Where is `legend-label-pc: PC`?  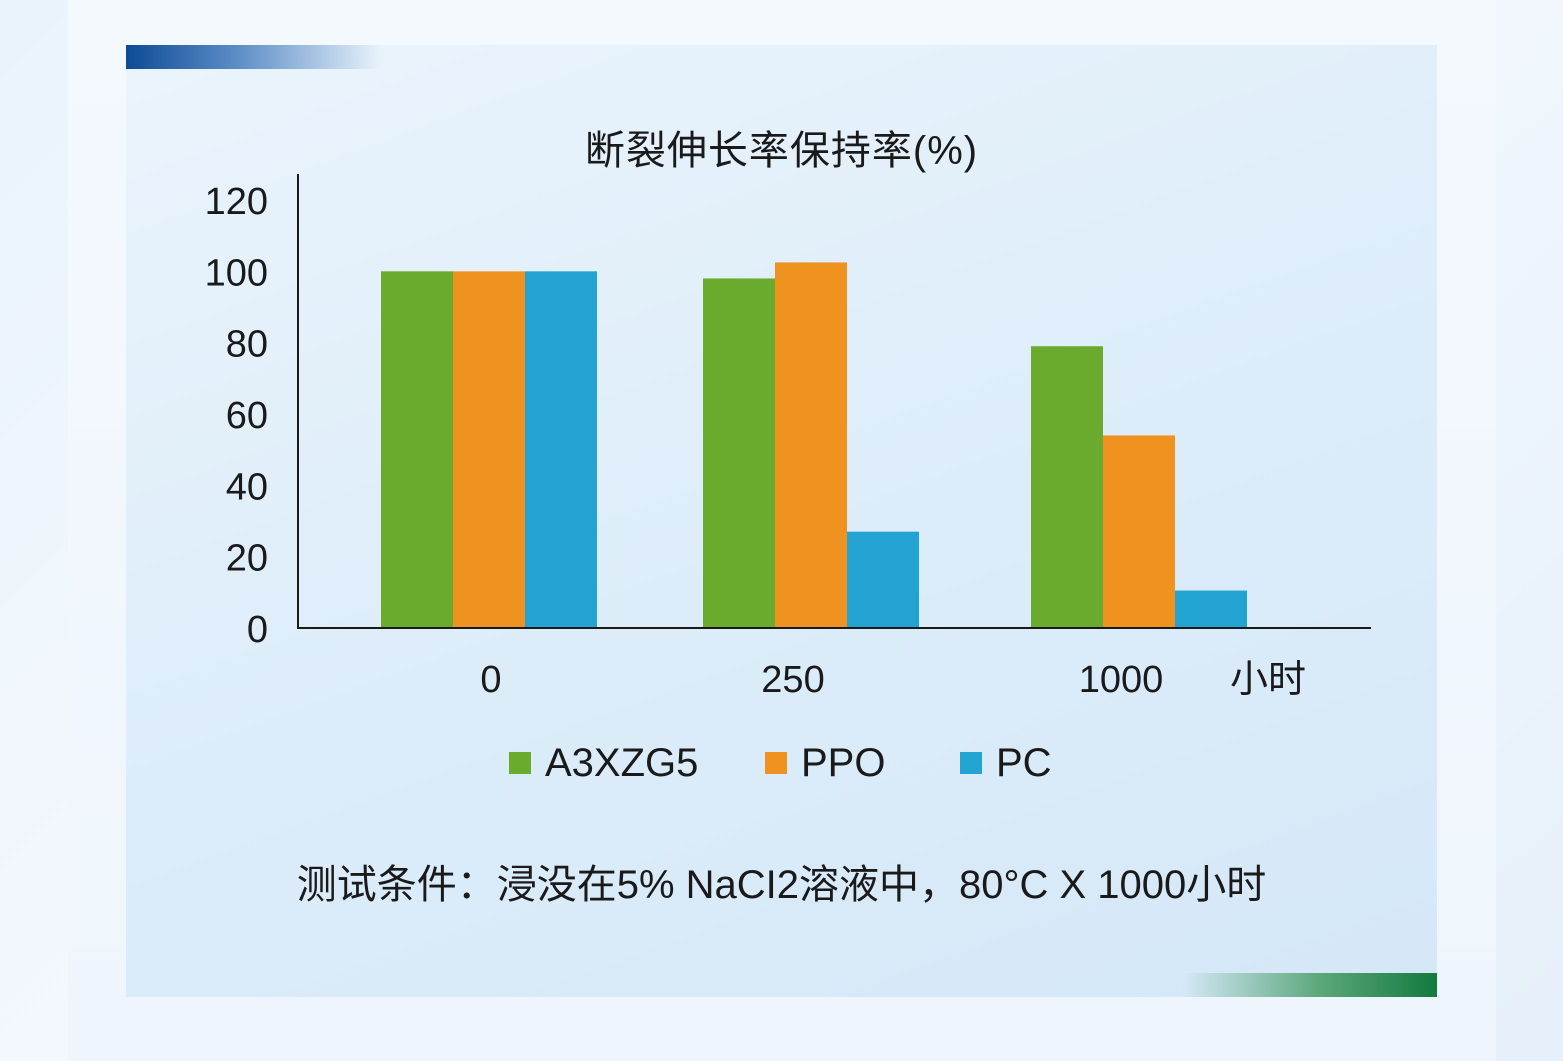 legend-label-pc: PC is located at coordinates (1024, 762).